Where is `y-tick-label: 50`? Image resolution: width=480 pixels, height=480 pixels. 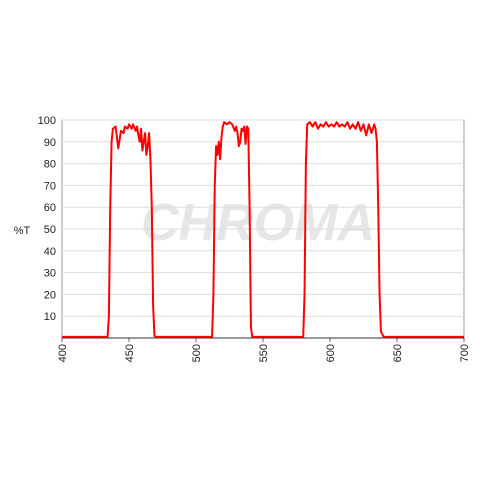 y-tick-label: 50 is located at coordinates (50, 230).